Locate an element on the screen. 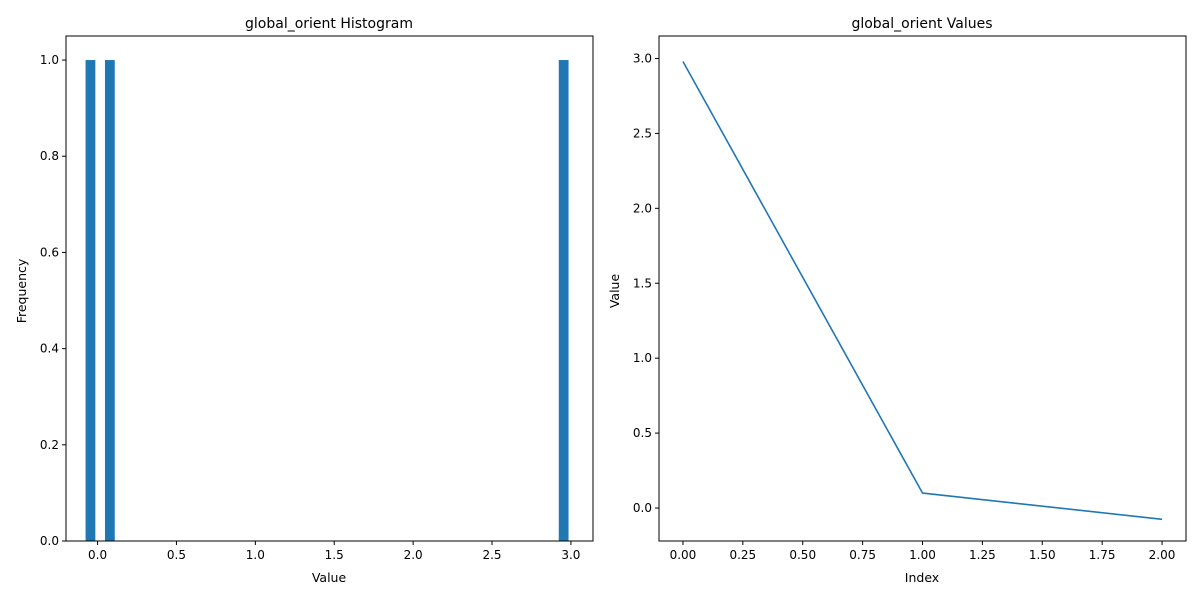 The height and width of the screenshot is (600, 1200). y-tick-label: 0.4 is located at coordinates (49, 349).